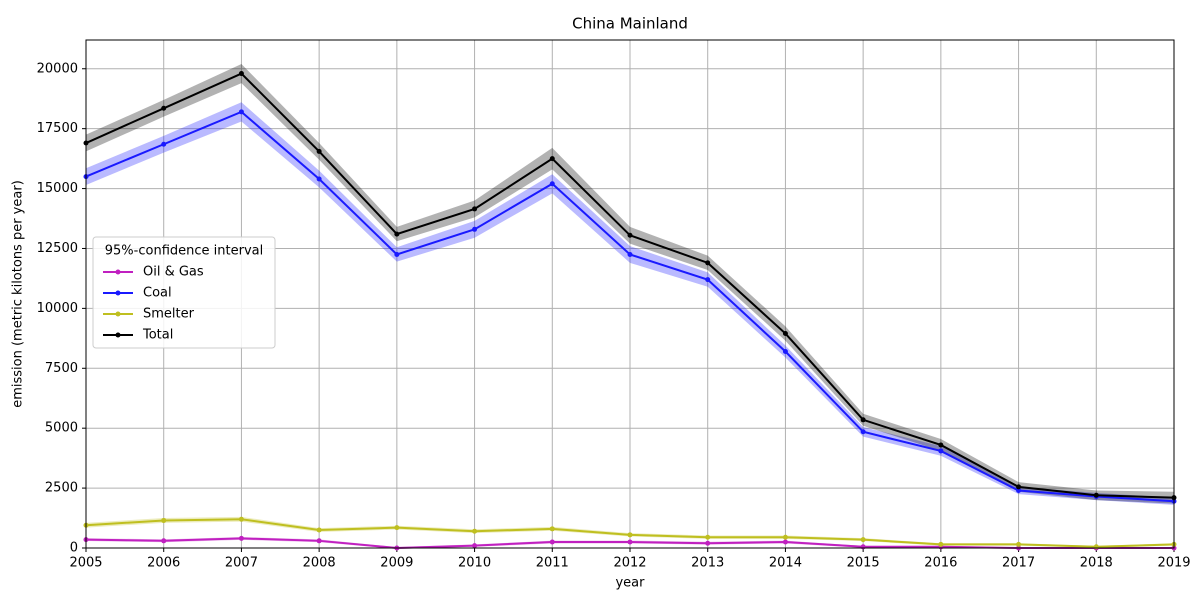  Describe the element at coordinates (157, 335) in the screenshot. I see `legend-label: Total` at that location.